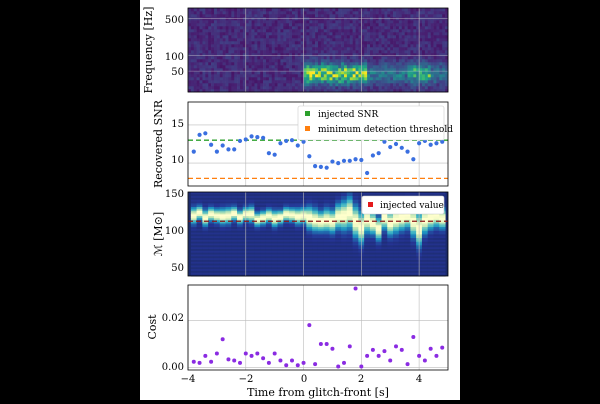 The height and width of the screenshot is (404, 600). What do you see at coordinates (361, 379) in the screenshot?
I see `xtick-label: 2` at bounding box center [361, 379].